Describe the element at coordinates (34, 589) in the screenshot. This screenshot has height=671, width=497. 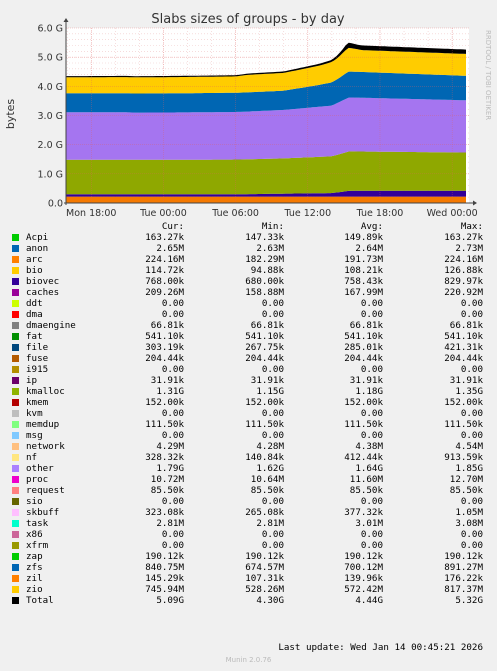
I see `legend-name: zio` at that location.